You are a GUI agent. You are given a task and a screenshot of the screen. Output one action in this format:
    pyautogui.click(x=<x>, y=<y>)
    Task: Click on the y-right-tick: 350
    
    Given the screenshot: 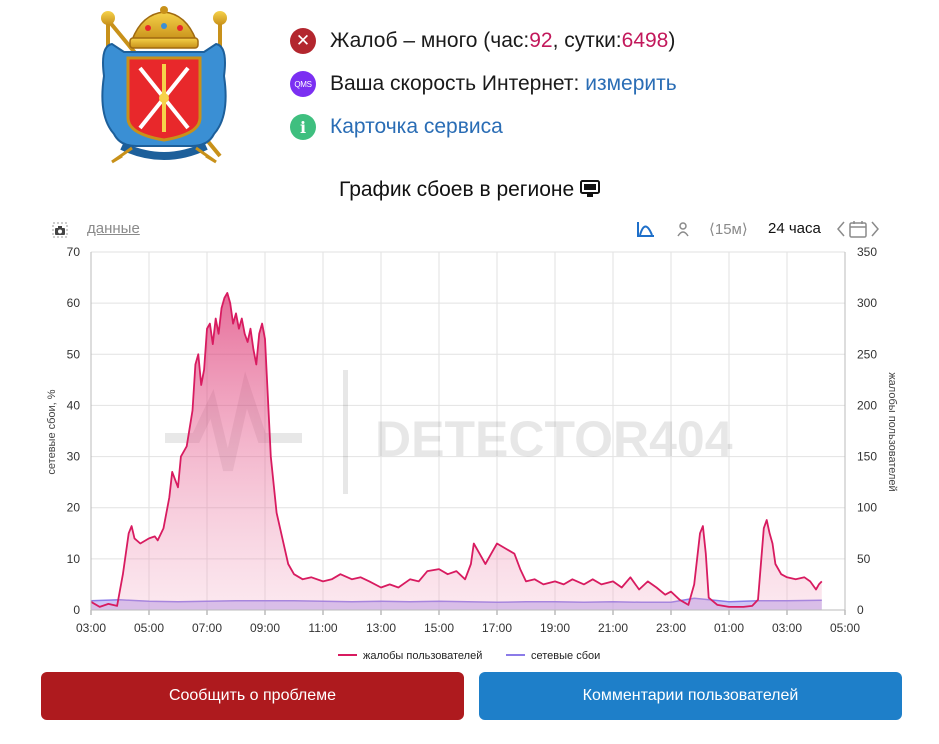 What is the action you would take?
    pyautogui.click(x=867, y=252)
    